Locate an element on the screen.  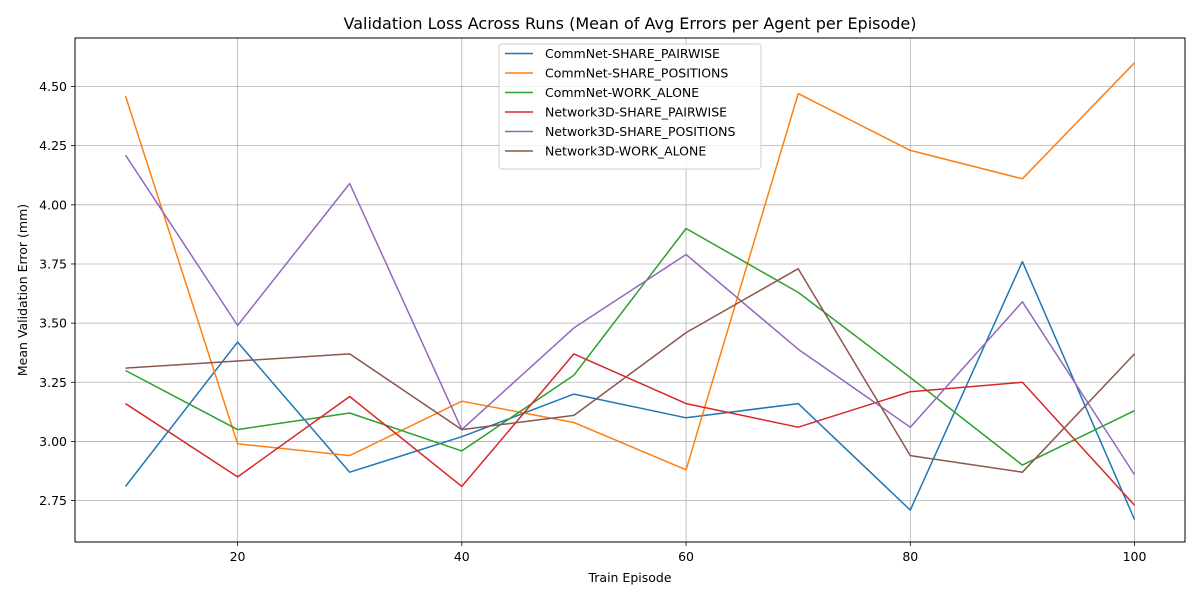
x-tick-label: 20 is located at coordinates (238, 556).